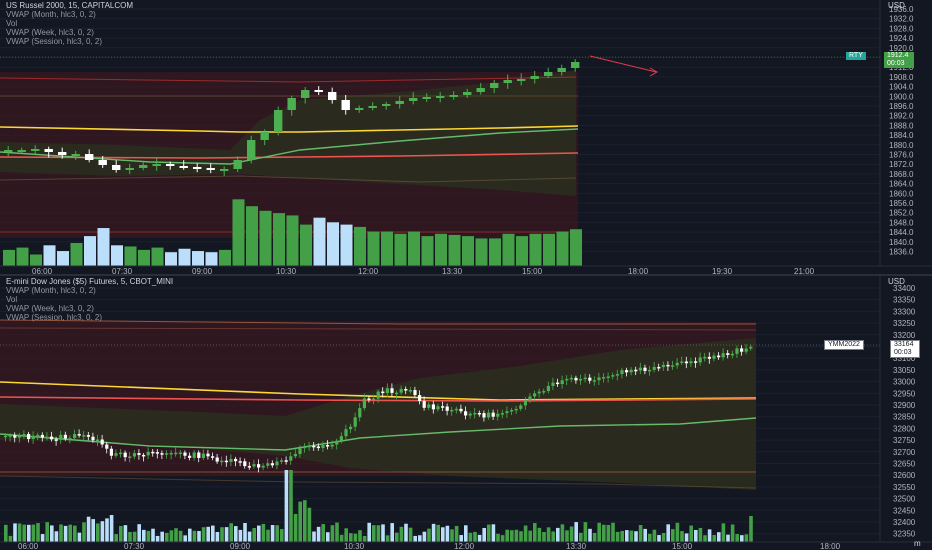 The image size is (932, 550). I want to click on ym-price-tick: 32350, so click(904, 534).